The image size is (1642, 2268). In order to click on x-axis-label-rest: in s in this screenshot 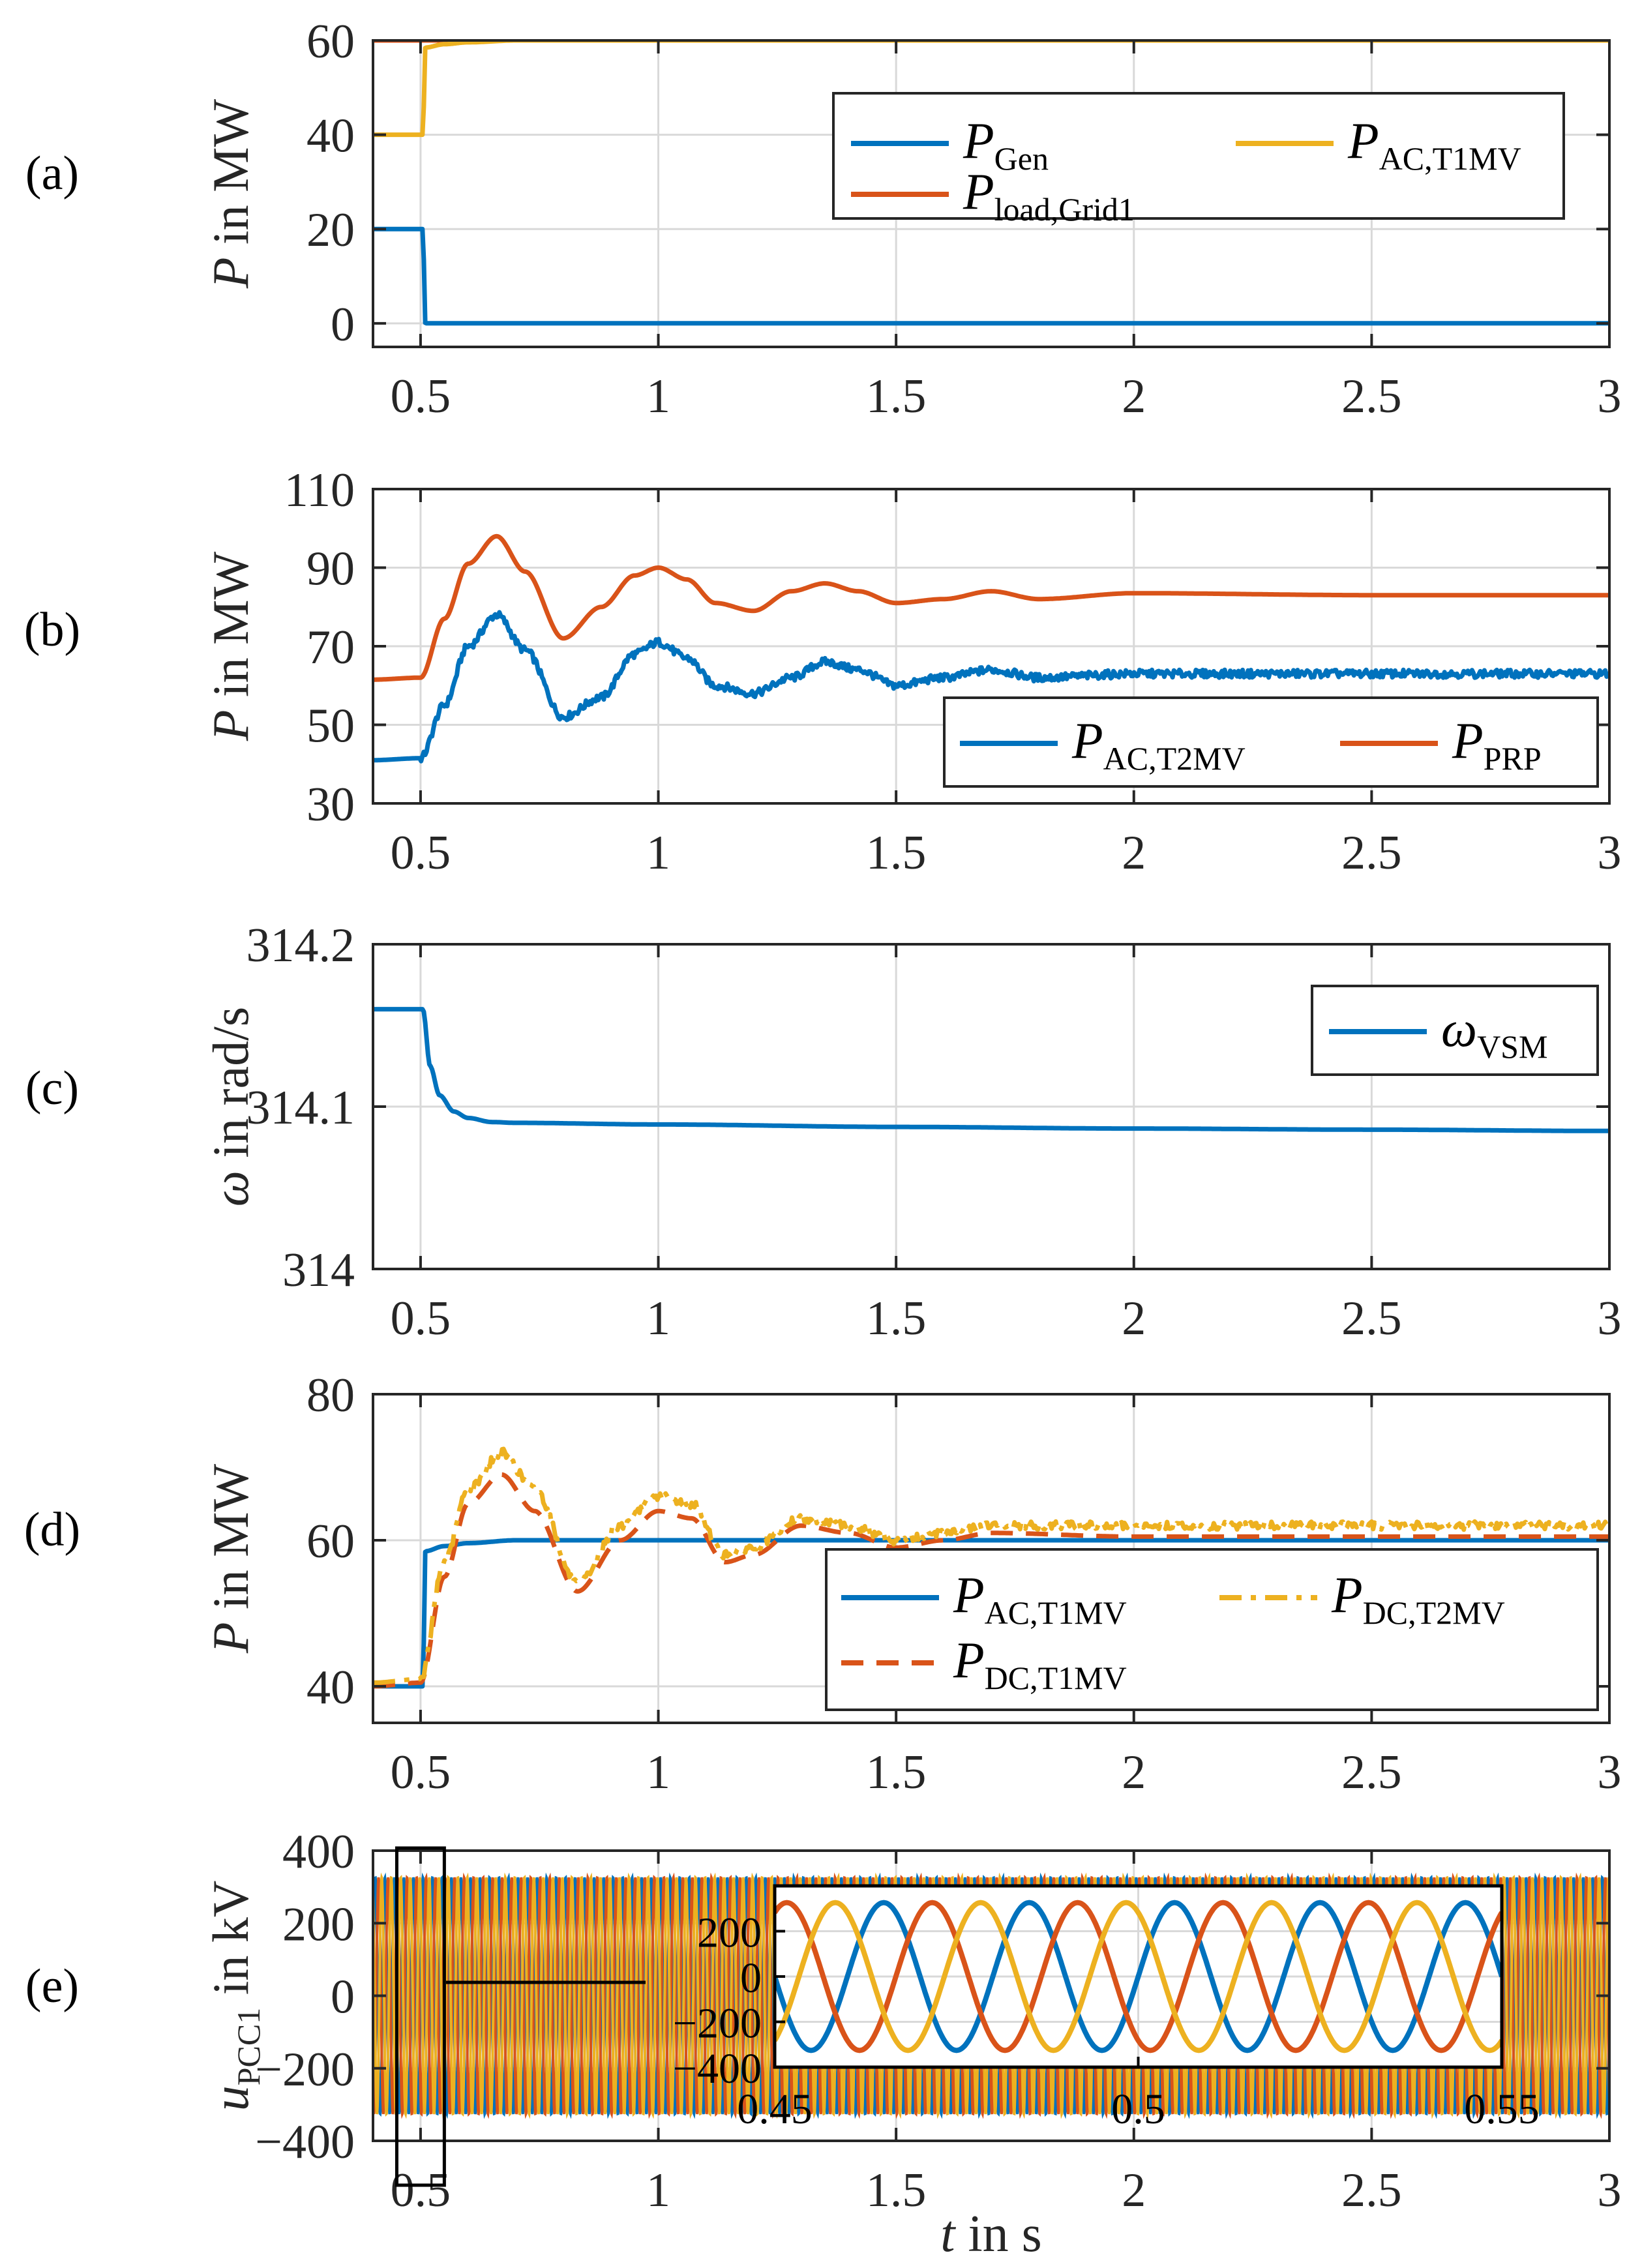, I will do `click(998, 2234)`.